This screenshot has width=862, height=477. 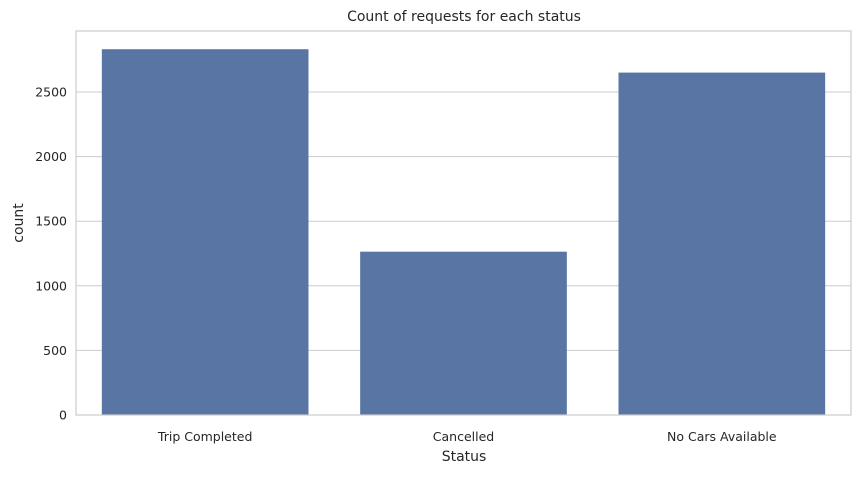 I want to click on x-tick-label: No Cars Available, so click(x=722, y=436).